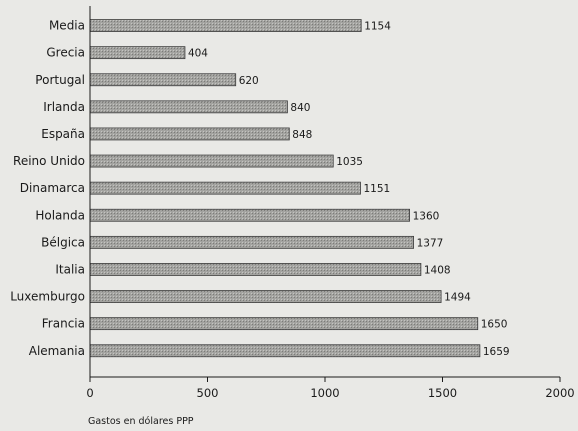 Image resolution: width=578 pixels, height=431 pixels. I want to click on category-label-media: Media, so click(67, 26).